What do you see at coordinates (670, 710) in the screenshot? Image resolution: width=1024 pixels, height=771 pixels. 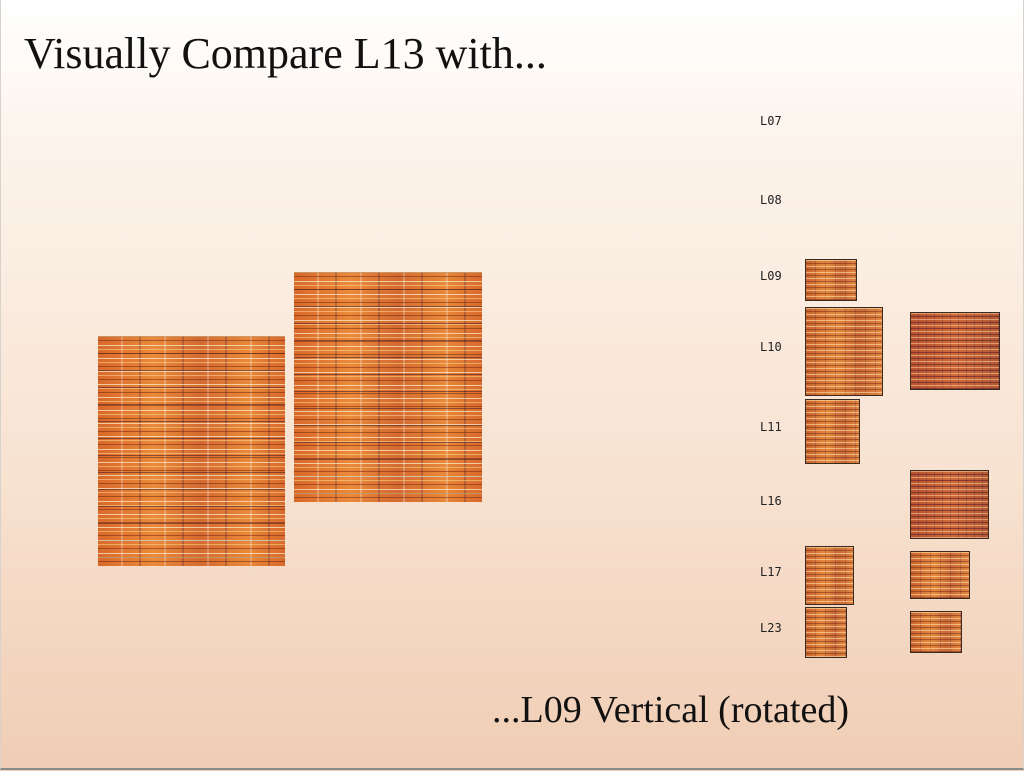 I see `slide-subtitle: ...L09 Vertical (rotated)` at bounding box center [670, 710].